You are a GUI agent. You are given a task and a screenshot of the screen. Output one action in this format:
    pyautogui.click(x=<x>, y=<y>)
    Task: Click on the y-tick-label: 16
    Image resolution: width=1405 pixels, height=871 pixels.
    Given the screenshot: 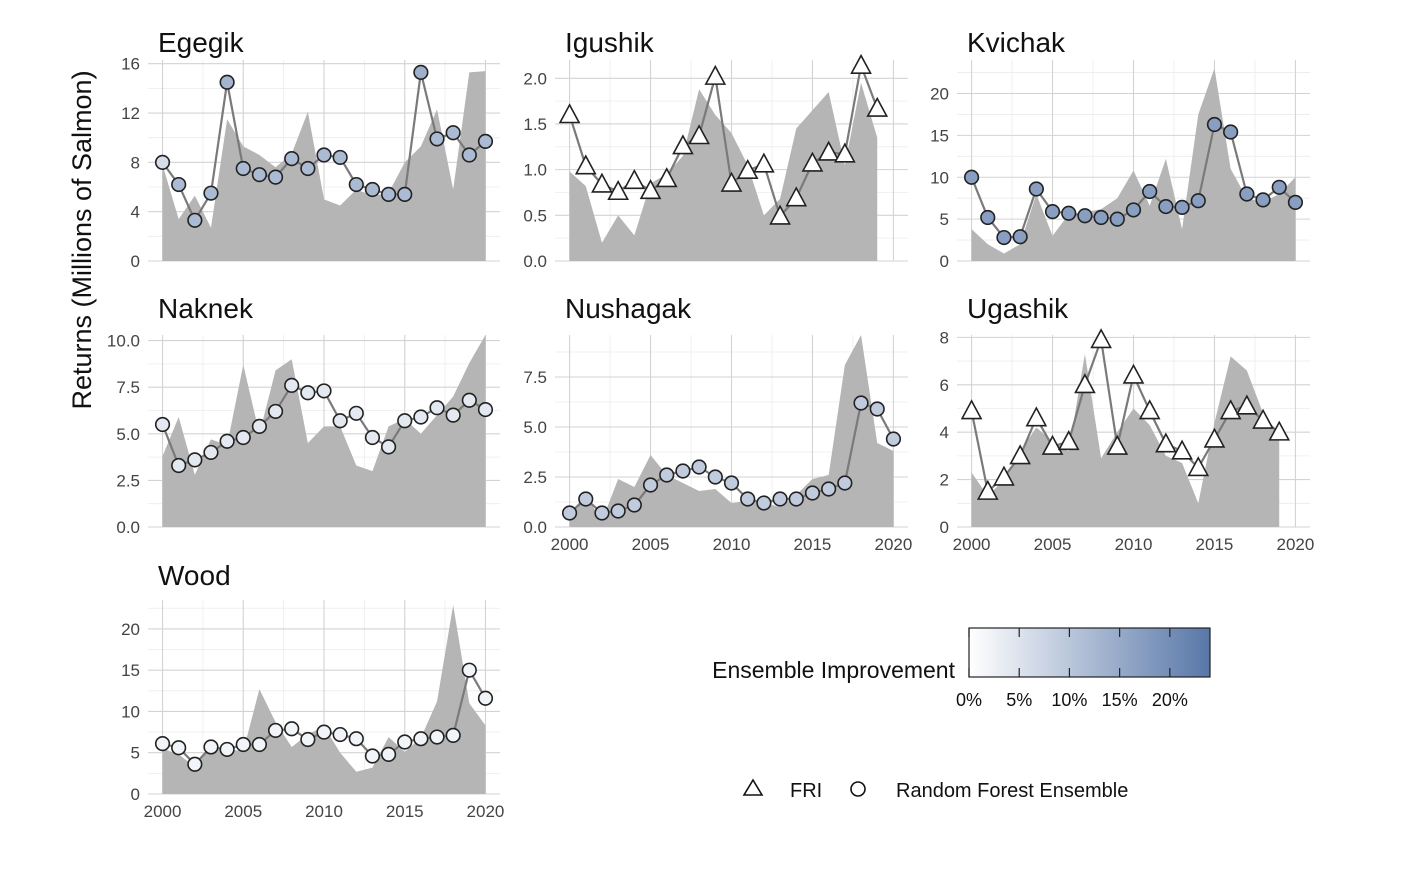 What is the action you would take?
    pyautogui.click(x=130, y=64)
    